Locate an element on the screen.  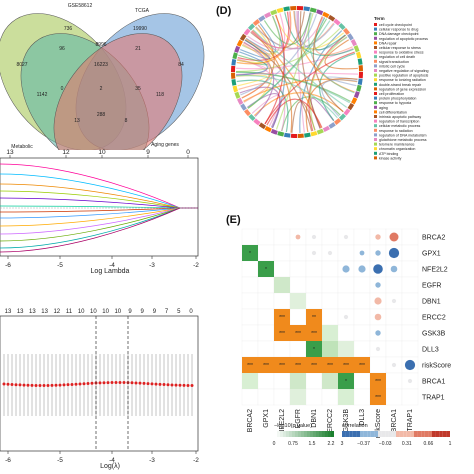
chord-legend-title: Term is located at coordinates (379, 18).